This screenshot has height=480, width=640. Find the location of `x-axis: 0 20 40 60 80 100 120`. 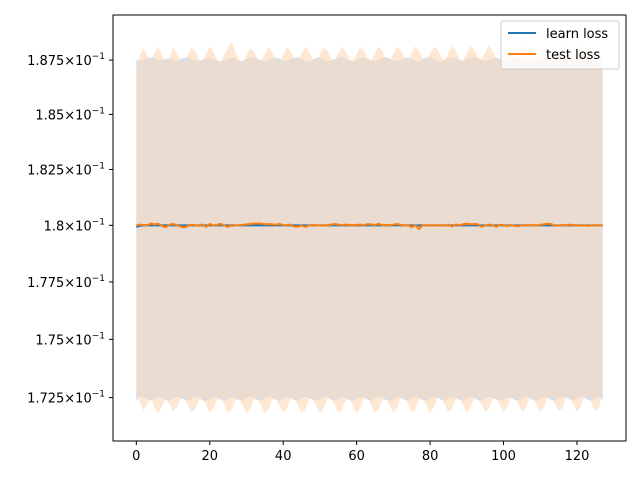

x-axis: 0 20 40 60 80 100 120 is located at coordinates (360, 452).